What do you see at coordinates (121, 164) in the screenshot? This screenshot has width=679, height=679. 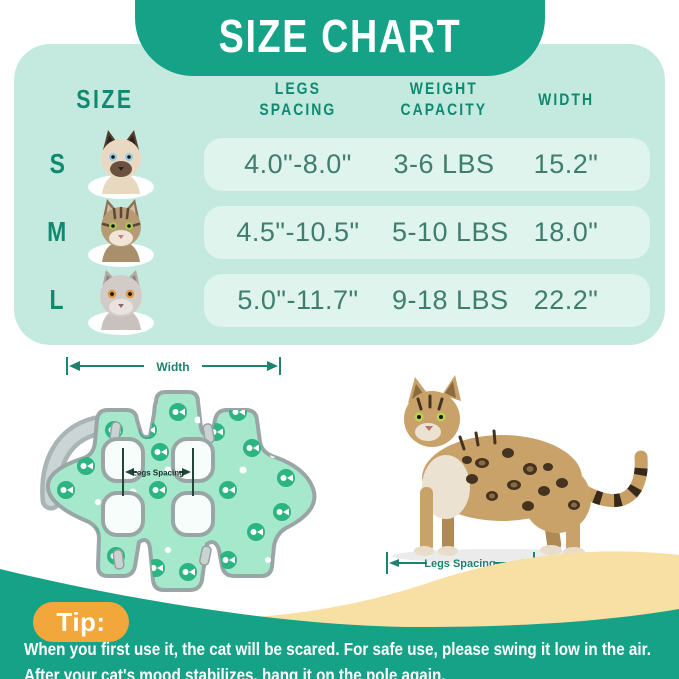 I see `siamese-cat-photo` at bounding box center [121, 164].